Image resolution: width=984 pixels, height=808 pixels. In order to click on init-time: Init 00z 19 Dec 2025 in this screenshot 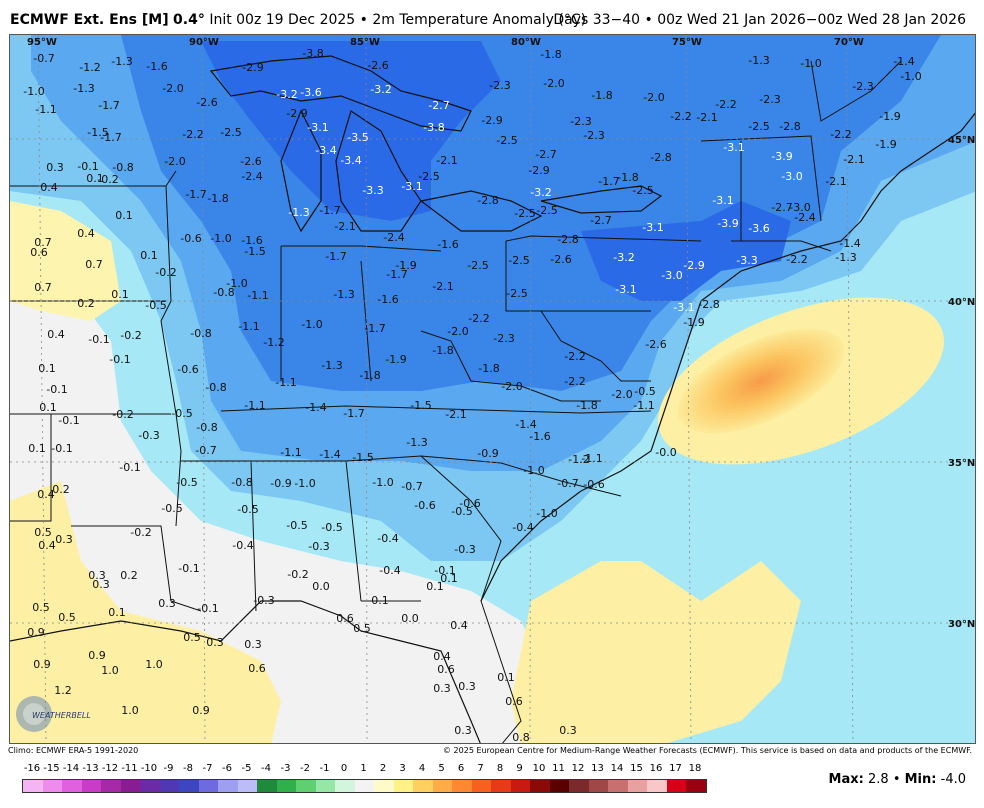, I will do `click(282, 20)`.